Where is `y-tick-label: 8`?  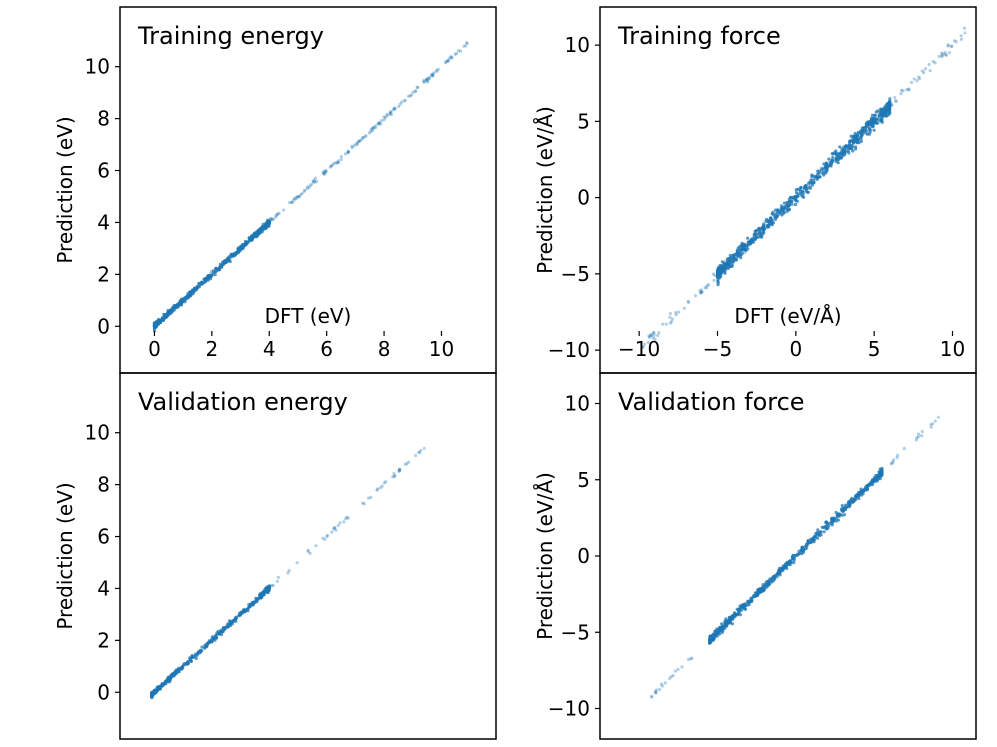
y-tick-label: 8 is located at coordinates (103, 485).